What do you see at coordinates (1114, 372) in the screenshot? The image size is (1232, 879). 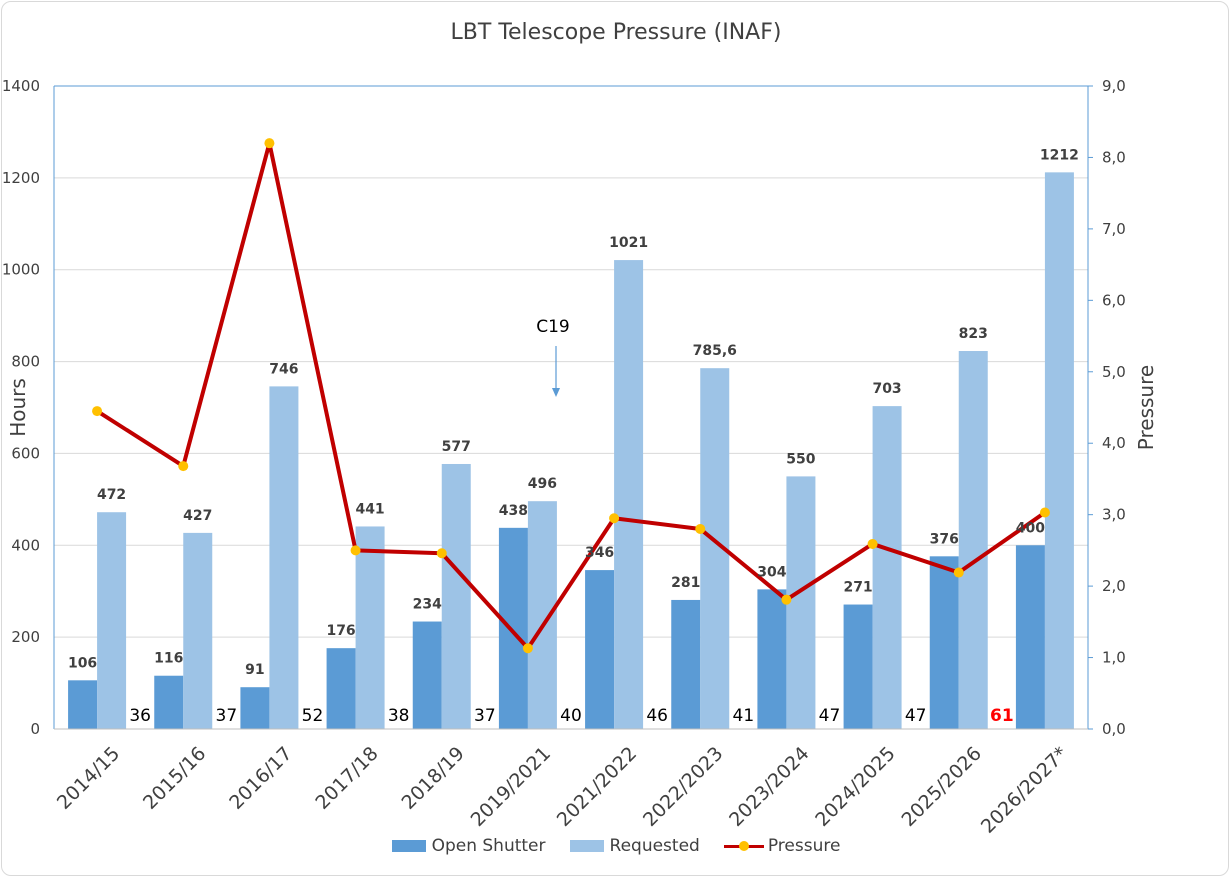 I see `y2-tick-label: 5,0` at bounding box center [1114, 372].